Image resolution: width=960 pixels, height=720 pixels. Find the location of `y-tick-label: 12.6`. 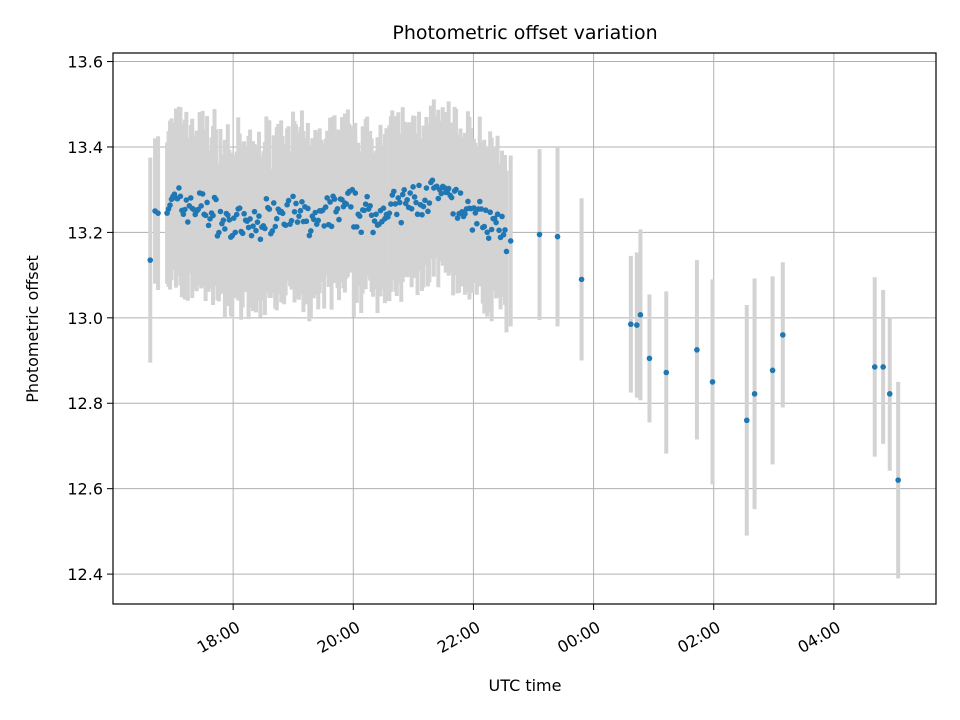

y-tick-label: 12.6 is located at coordinates (85, 489).